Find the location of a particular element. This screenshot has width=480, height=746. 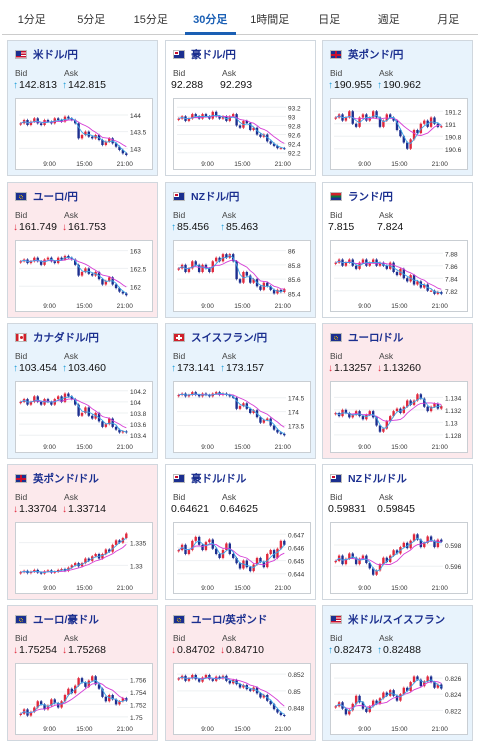

price-chart: 104.2 104 103.8 103.6 103.4 9:00 15:00 21:00 is located at coordinates (84, 417).